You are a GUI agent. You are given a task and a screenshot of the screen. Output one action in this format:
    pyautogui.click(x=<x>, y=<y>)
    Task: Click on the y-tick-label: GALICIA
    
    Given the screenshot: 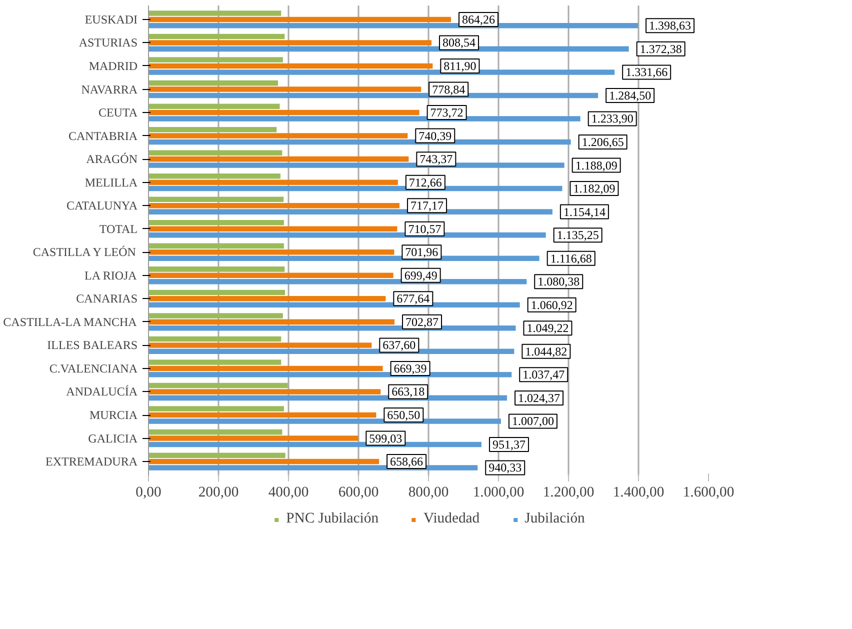 What is the action you would take?
    pyautogui.click(x=113, y=438)
    